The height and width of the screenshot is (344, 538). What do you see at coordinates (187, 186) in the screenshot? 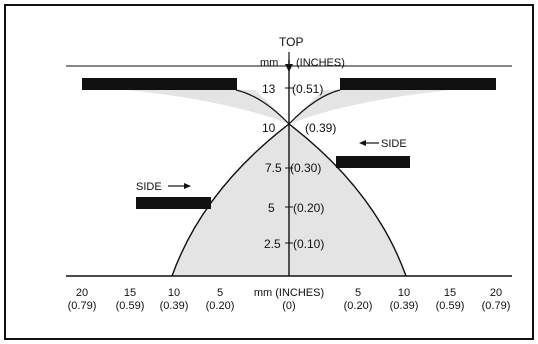
I see `side-arrow-left-head-icon` at bounding box center [187, 186].